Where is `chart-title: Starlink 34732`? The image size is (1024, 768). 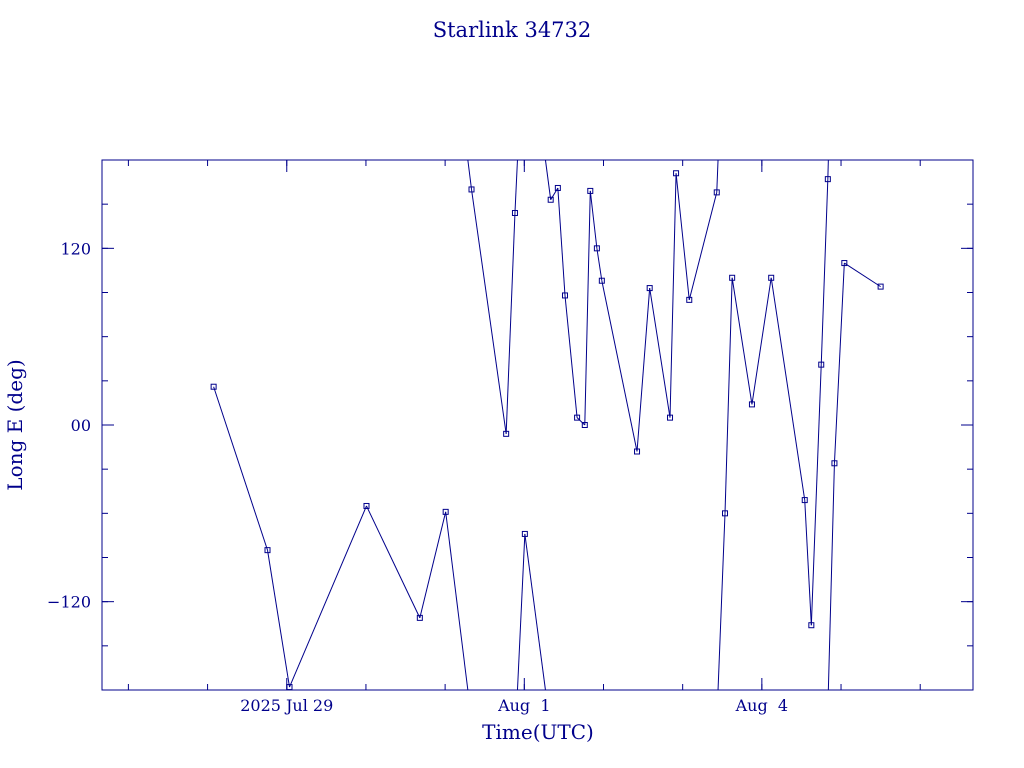
chart-title: Starlink 34732 is located at coordinates (512, 30).